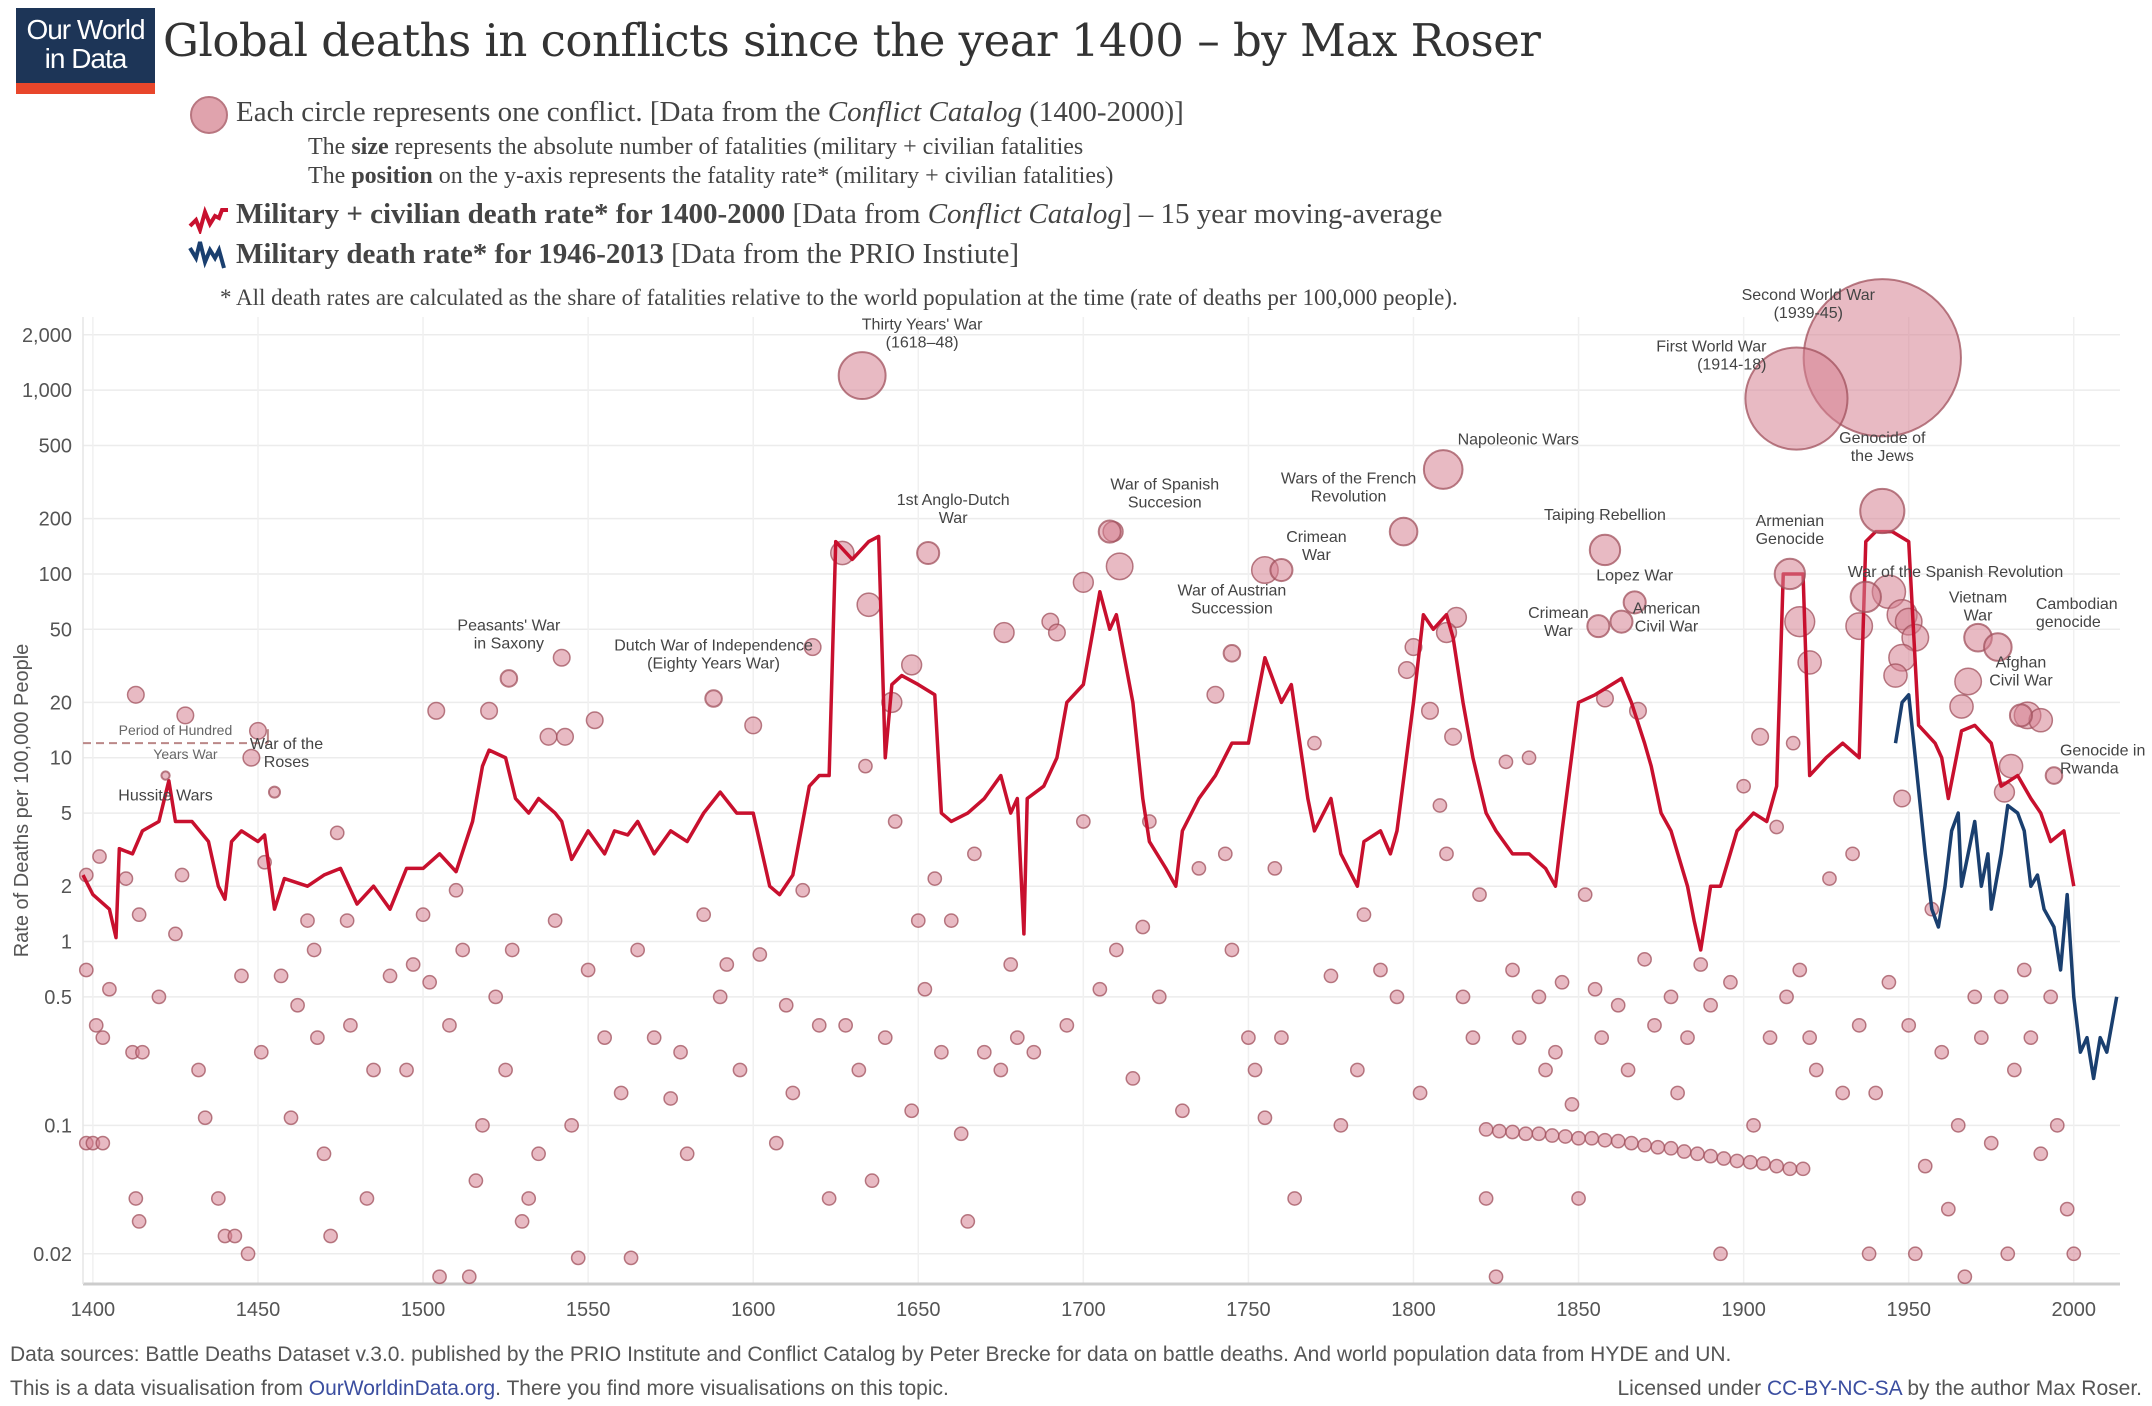  Describe the element at coordinates (922, 343) in the screenshot. I see `conflict-label: (1618–48)` at that location.